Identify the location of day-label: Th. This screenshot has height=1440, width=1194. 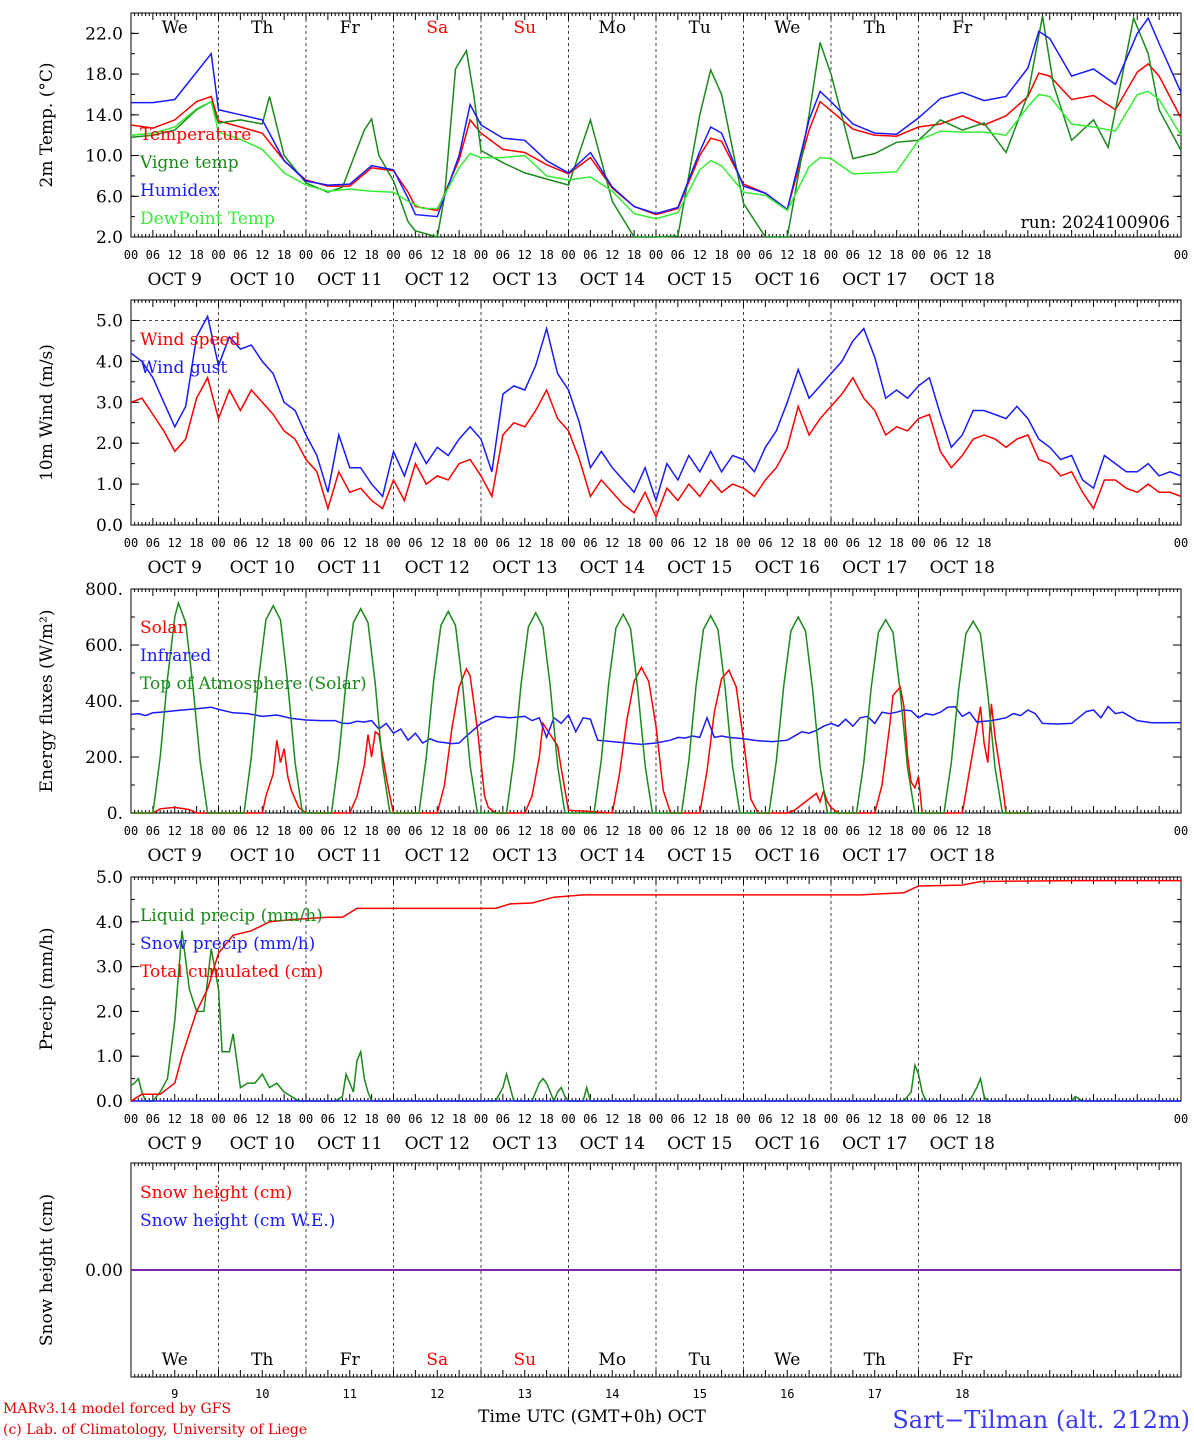
(875, 1360).